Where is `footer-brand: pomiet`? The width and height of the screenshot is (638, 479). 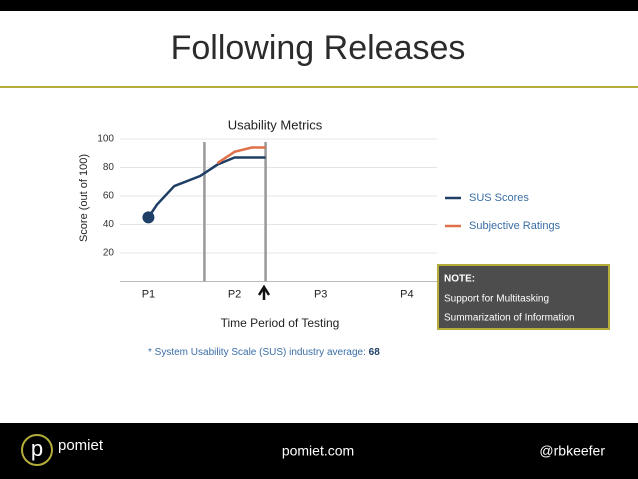 footer-brand: pomiet is located at coordinates (81, 445).